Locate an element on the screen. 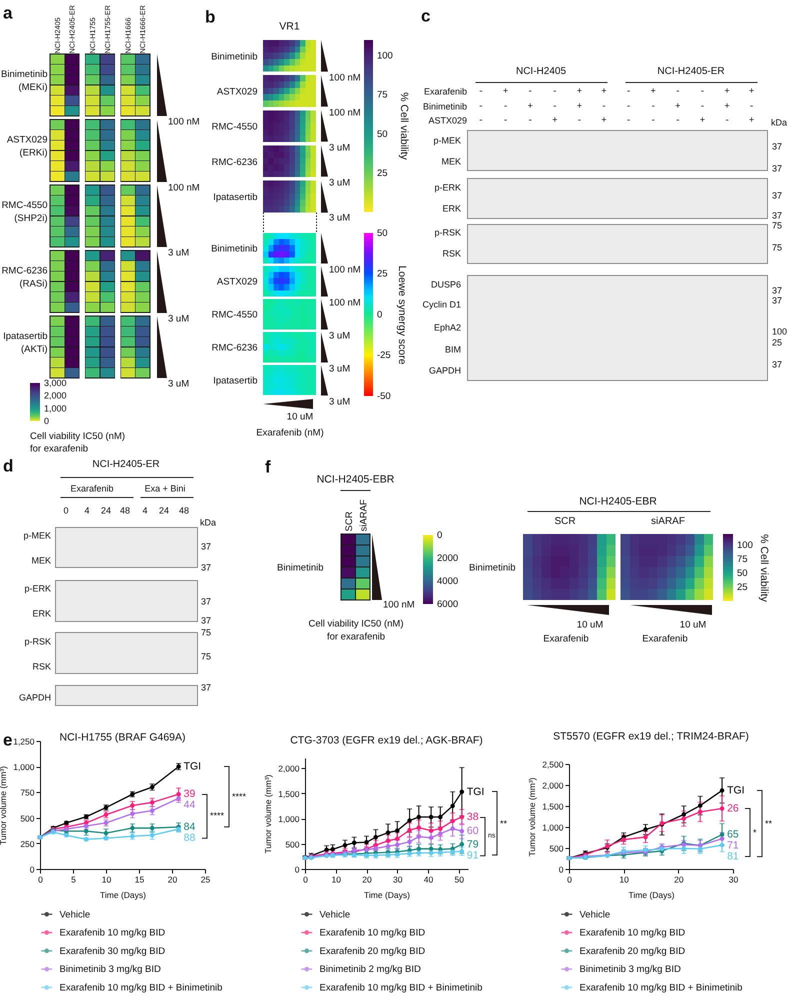 The width and height of the screenshot is (788, 997). legend-label: Exarafenib 20 mg/kg BID is located at coordinates (373, 951).